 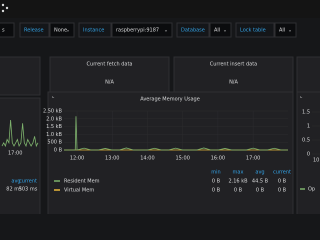 I want to click on dropdown-value: s, so click(x=3, y=31).